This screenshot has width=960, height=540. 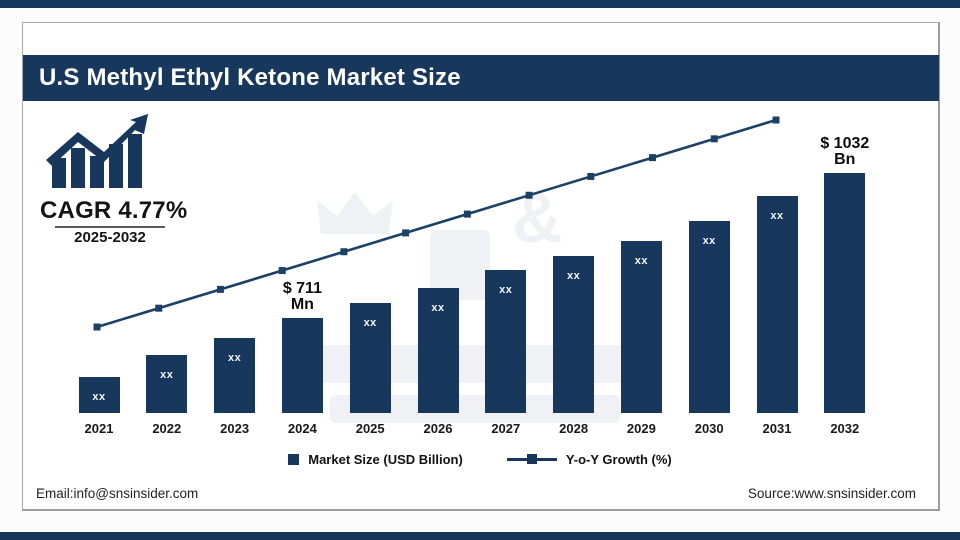 I want to click on x-axis-label-2029: 2029, so click(x=641, y=428).